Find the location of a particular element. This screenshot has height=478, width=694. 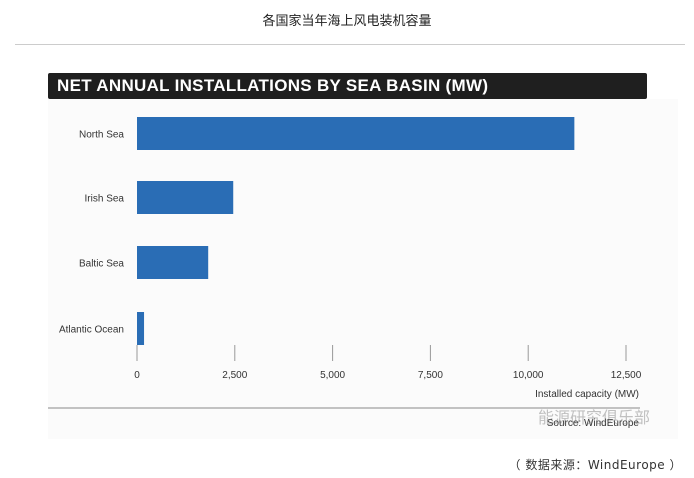

x-tick-label: 5,000 is located at coordinates (332, 375).